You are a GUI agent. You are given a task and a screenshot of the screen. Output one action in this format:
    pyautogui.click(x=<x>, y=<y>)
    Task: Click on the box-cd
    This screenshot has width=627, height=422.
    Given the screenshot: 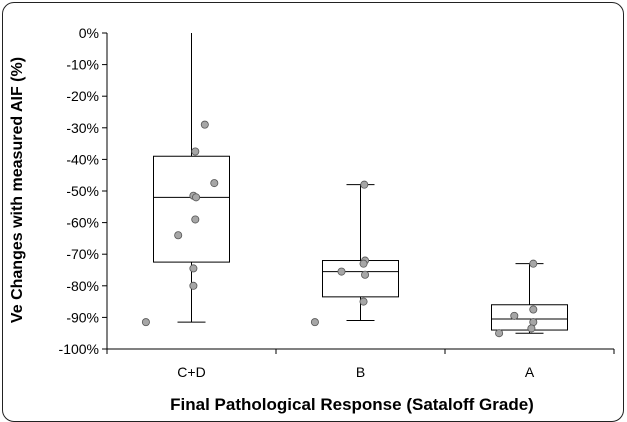 What is the action you would take?
    pyautogui.click(x=191, y=178)
    